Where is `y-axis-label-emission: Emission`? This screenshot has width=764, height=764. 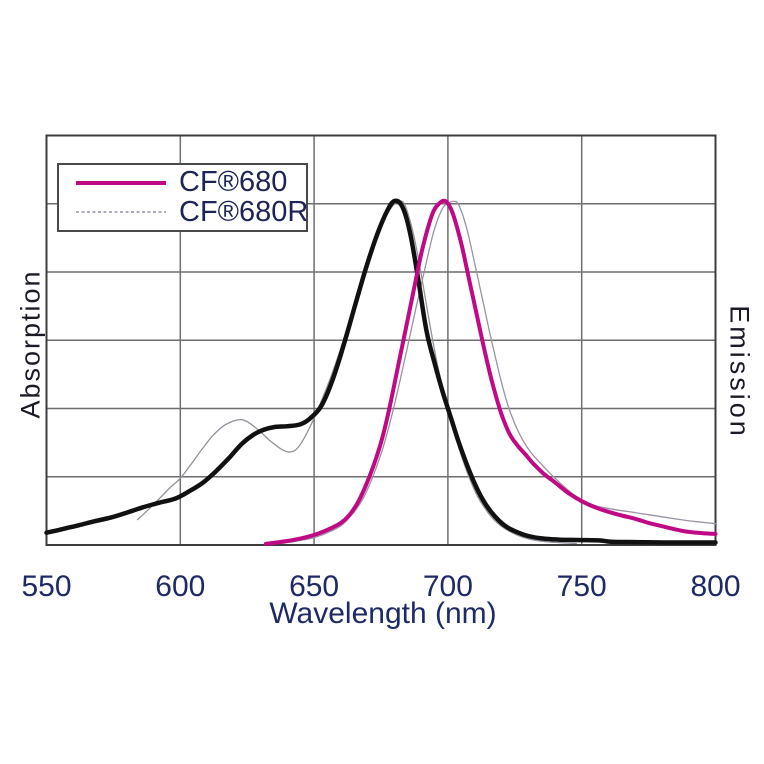
y-axis-label-emission: Emission is located at coordinates (739, 372).